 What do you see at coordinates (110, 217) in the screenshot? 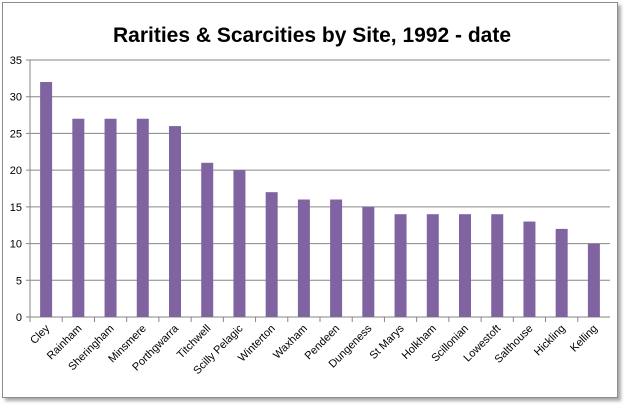
I see `bar-sheringham` at bounding box center [110, 217].